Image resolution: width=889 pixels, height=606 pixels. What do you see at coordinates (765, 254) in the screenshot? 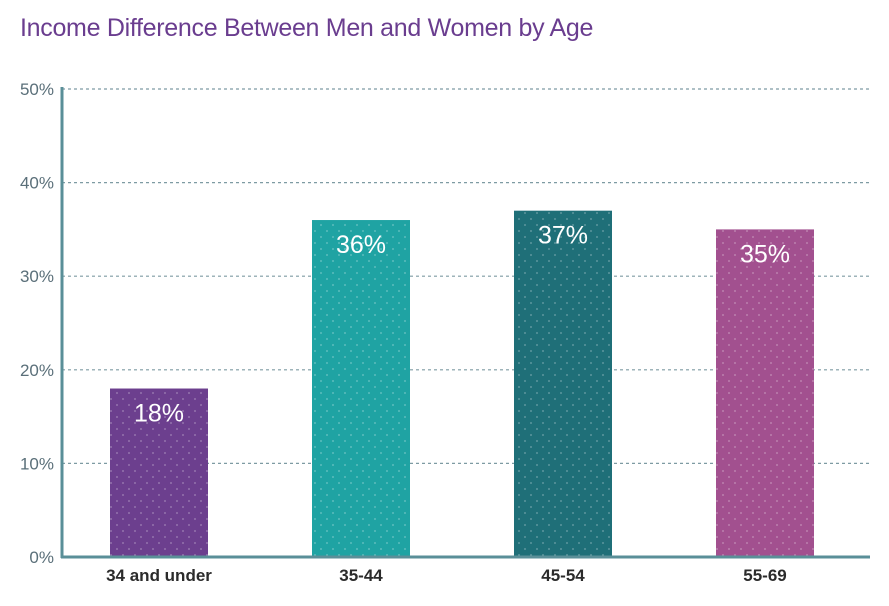
I see `data-label: 35%` at bounding box center [765, 254].